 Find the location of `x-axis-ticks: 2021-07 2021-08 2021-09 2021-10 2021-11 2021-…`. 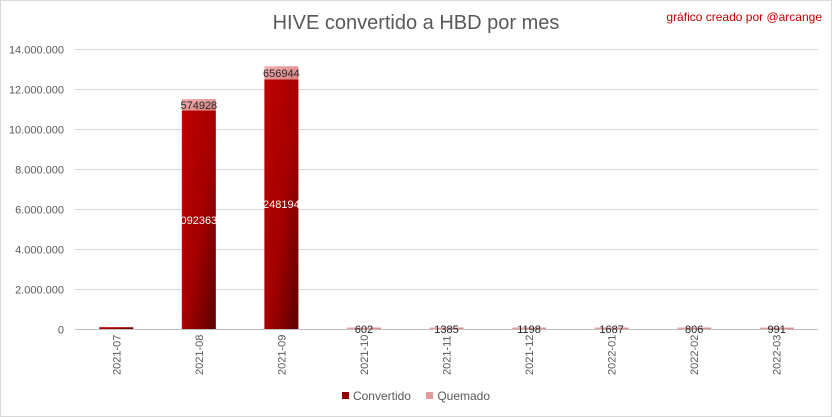

x-axis-ticks: 2021-07 2021-08 2021-09 2021-10 2021-11 2021-… is located at coordinates (447, 355).